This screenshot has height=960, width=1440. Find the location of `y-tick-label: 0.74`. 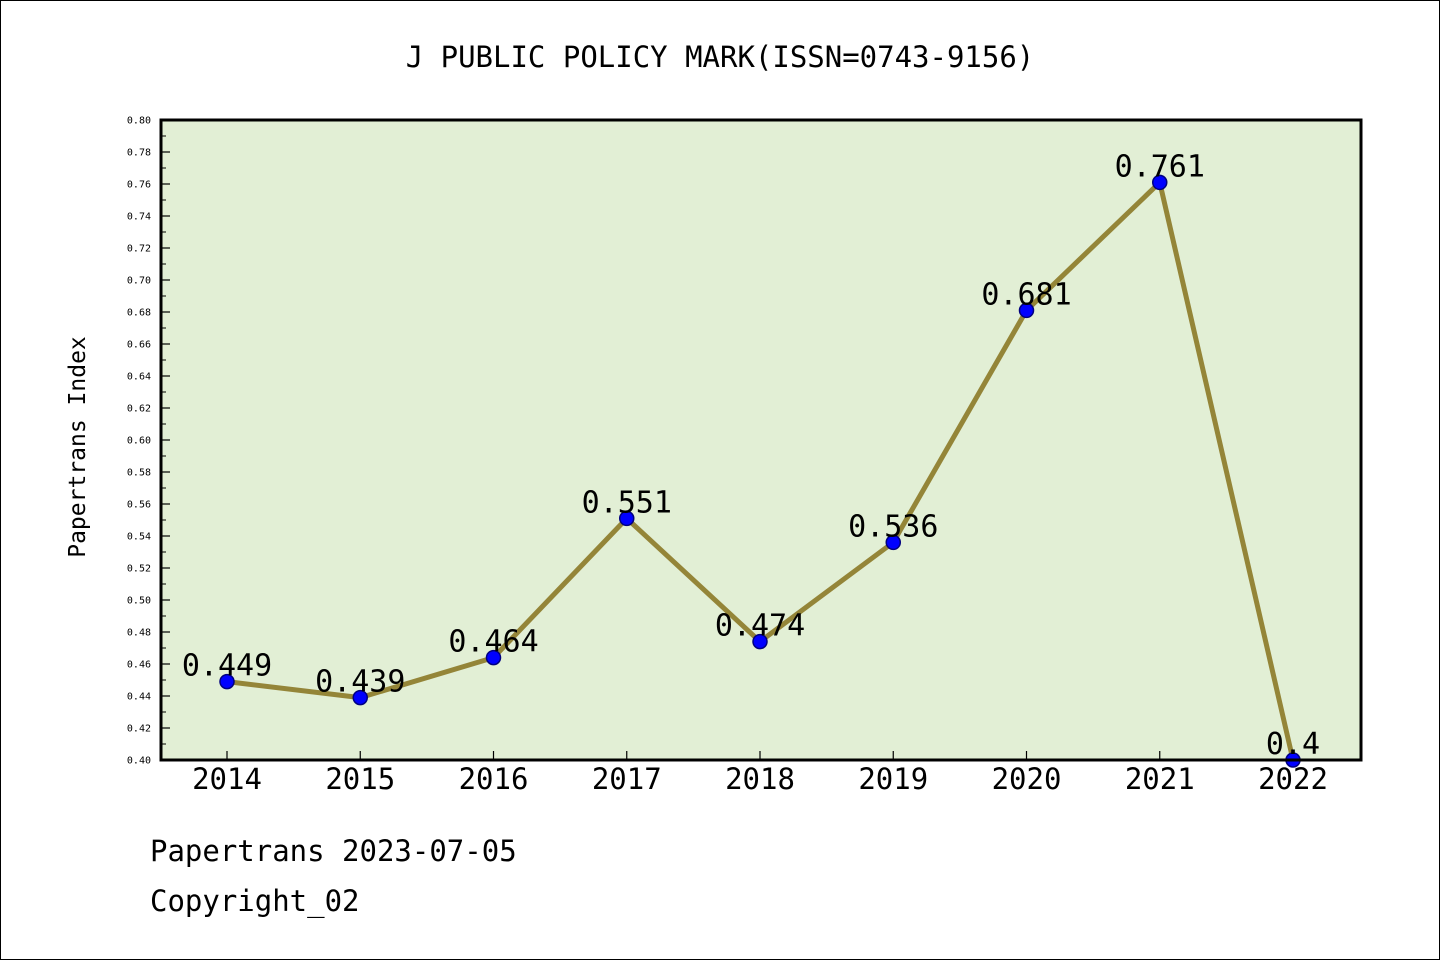

y-tick-label: 0.74 is located at coordinates (139, 217).